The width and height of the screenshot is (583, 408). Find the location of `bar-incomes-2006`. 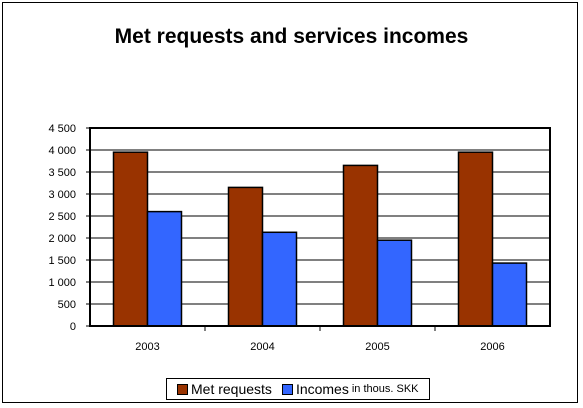

bar-incomes-2006 is located at coordinates (509, 294).